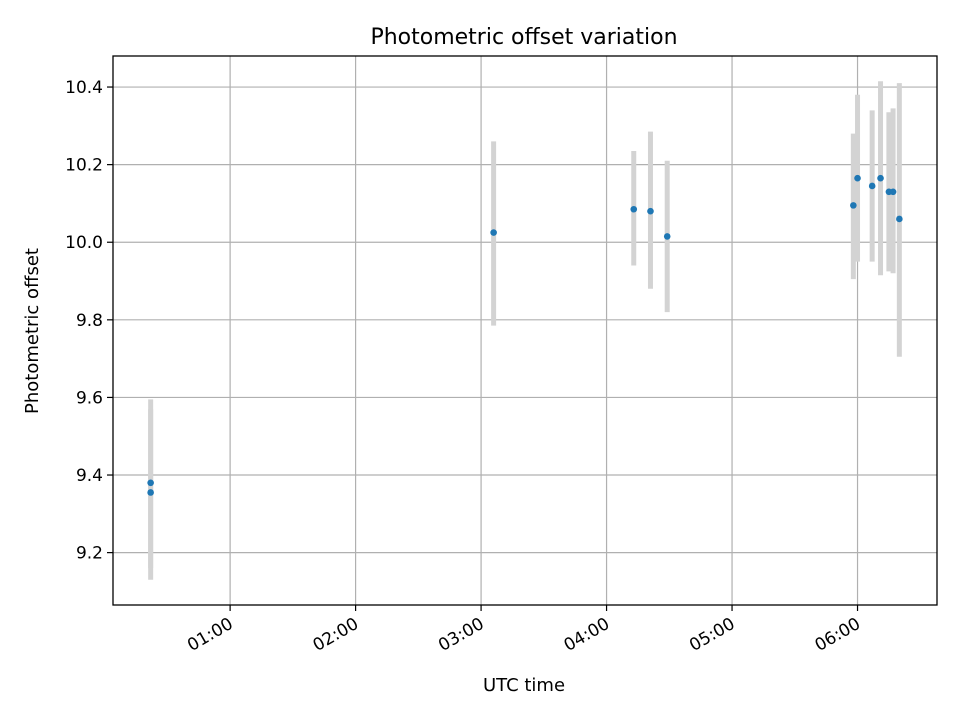  I want to click on y-tick-label: 10.2, so click(84, 166).